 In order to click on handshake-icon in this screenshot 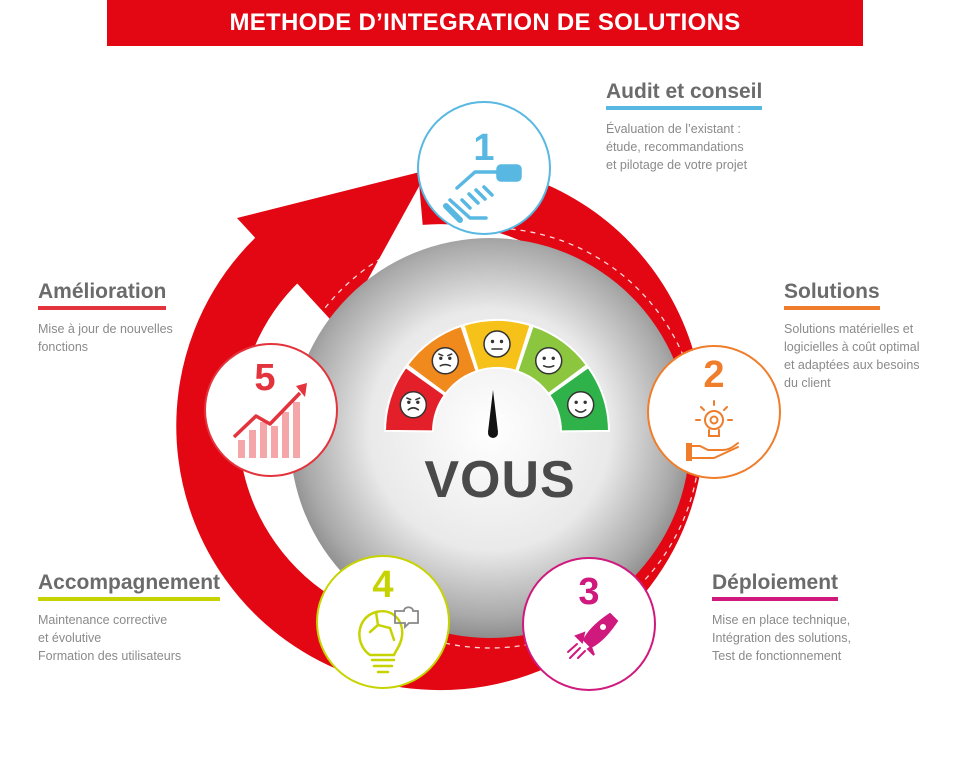, I will do `click(482, 193)`.